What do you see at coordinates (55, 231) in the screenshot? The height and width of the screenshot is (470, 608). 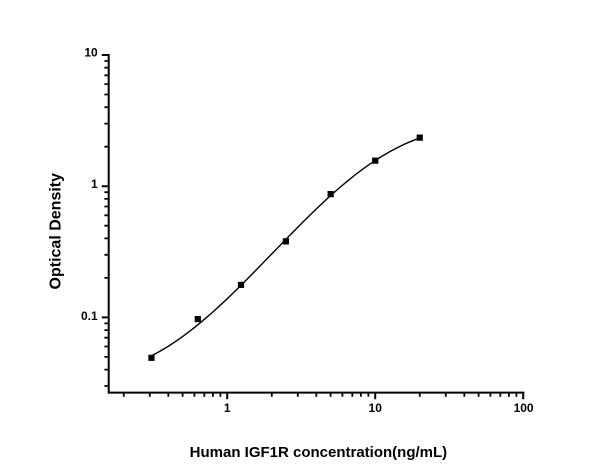 I see `svg-text: Optical Density` at bounding box center [55, 231].